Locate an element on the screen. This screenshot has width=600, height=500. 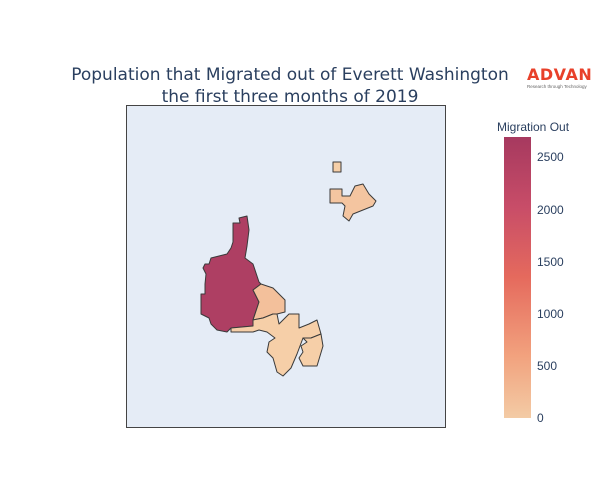
logo-word: ADVAN is located at coordinates (560, 74).